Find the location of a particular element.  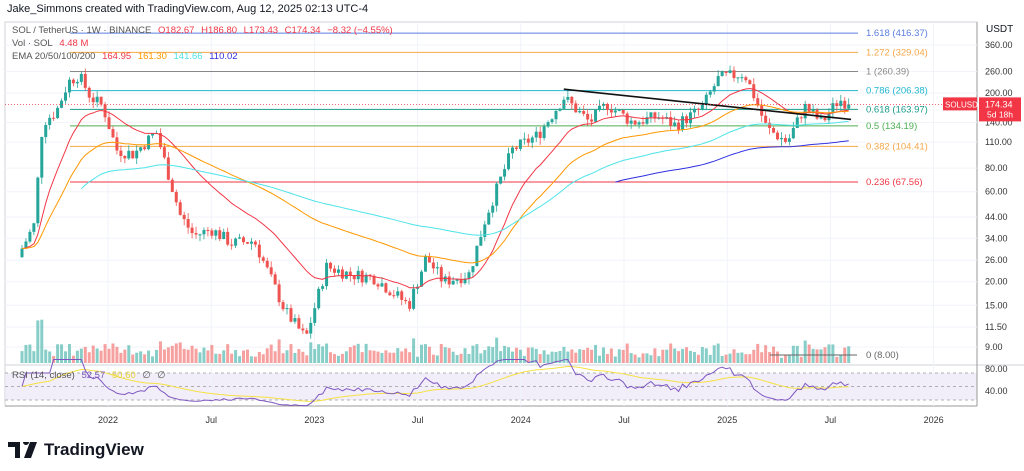

tradingview-logo: TradingView is located at coordinates (76, 450).